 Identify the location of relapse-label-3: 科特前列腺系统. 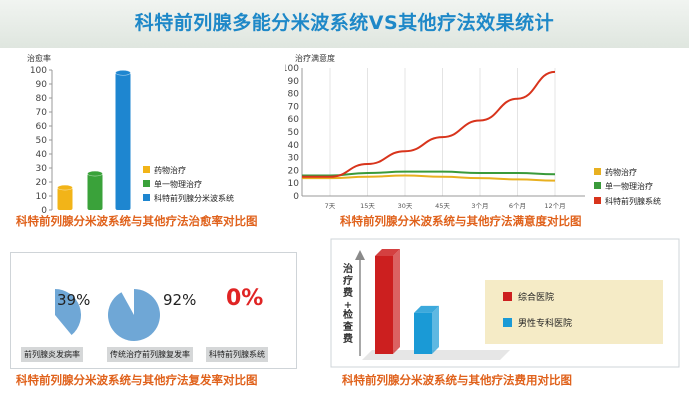
(237, 354).